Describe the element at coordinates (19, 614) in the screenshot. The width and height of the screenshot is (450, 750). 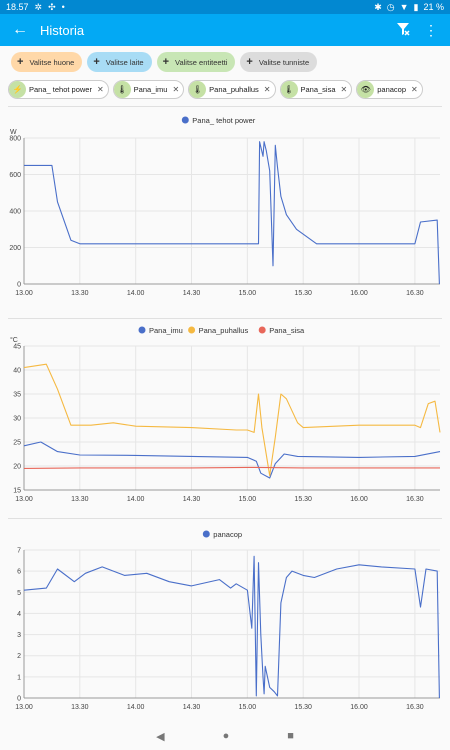
I see `y-tick-label: 4` at that location.